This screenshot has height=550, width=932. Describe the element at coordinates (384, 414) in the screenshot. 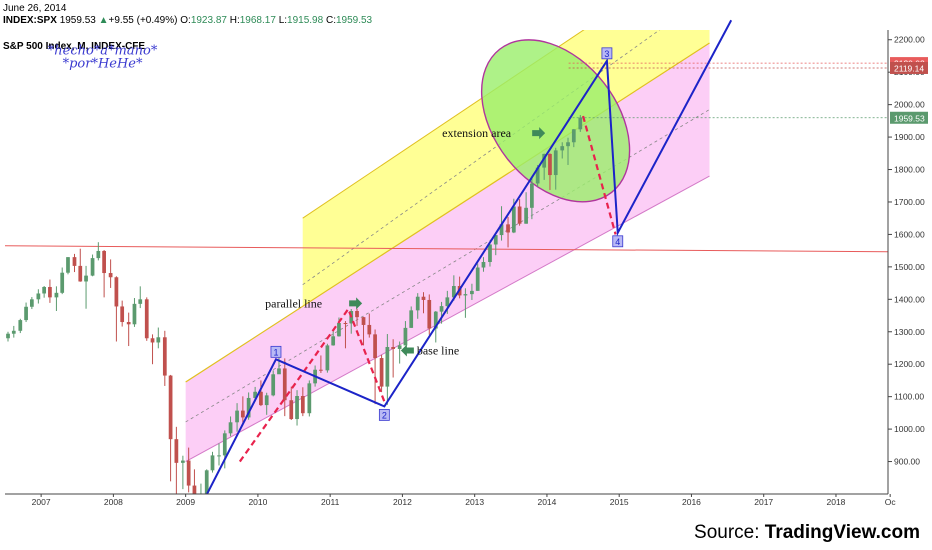

I see `wave-point-2: 2` at that location.